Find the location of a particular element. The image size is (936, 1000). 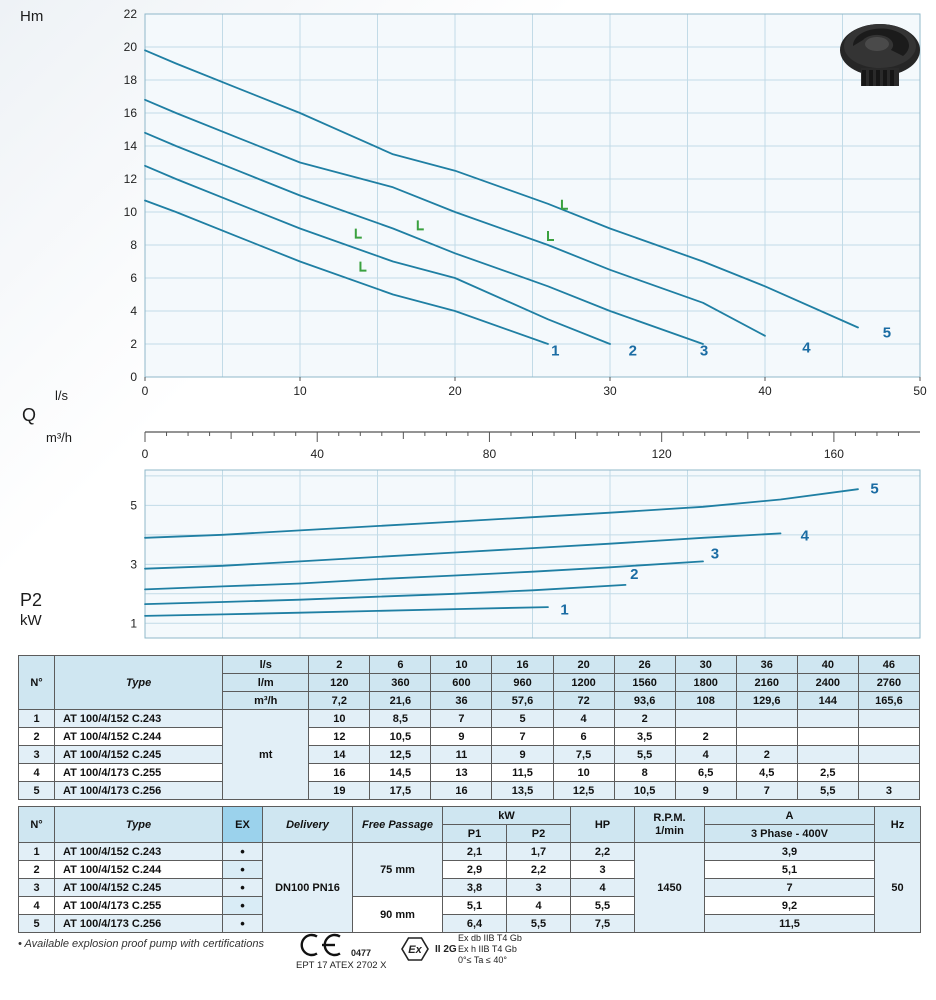

header-row: l/m 120 360 600 960 1200 1560 1800 2160 2400 2760 is located at coordinates (470, 682).